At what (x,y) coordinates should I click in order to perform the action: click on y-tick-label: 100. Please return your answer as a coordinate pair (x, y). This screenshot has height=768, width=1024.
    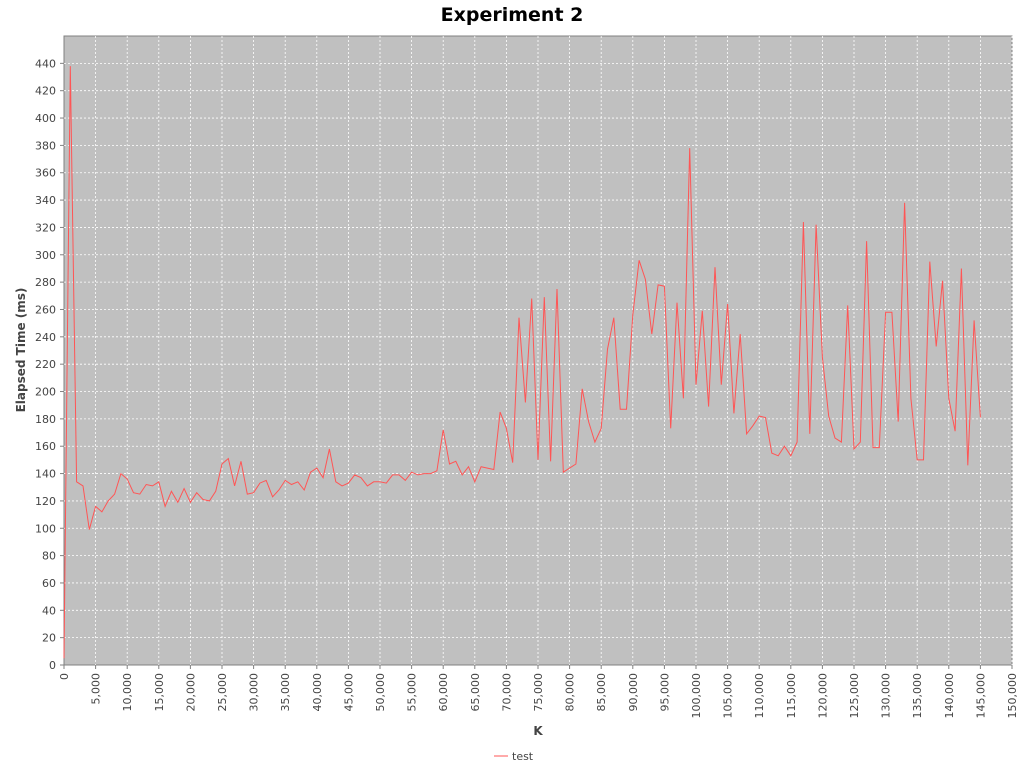
    Looking at the image, I should click on (45, 528).